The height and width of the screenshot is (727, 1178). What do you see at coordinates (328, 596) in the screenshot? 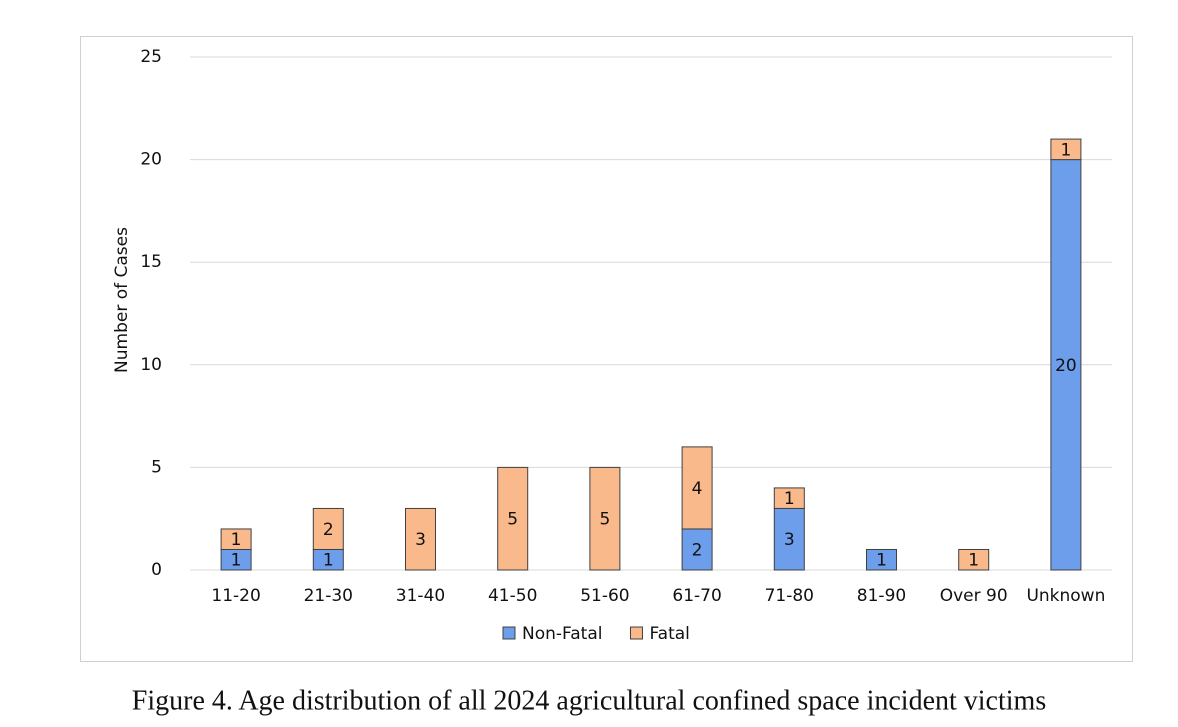
I see `x-tick-label: 21-30` at bounding box center [328, 596].